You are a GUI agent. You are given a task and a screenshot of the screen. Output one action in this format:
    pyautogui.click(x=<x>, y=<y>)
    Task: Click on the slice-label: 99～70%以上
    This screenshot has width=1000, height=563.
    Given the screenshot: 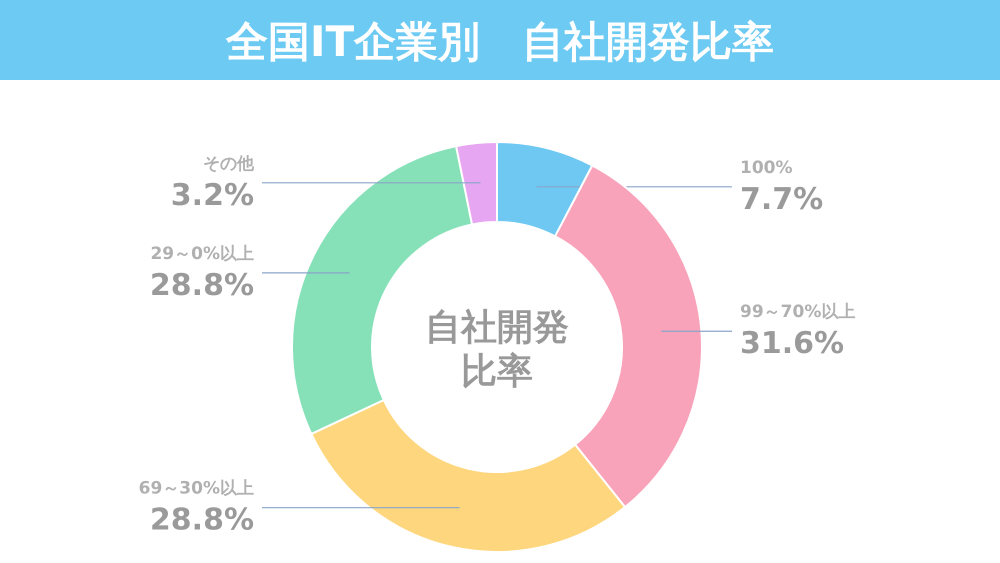 What is the action you would take?
    pyautogui.click(x=798, y=312)
    